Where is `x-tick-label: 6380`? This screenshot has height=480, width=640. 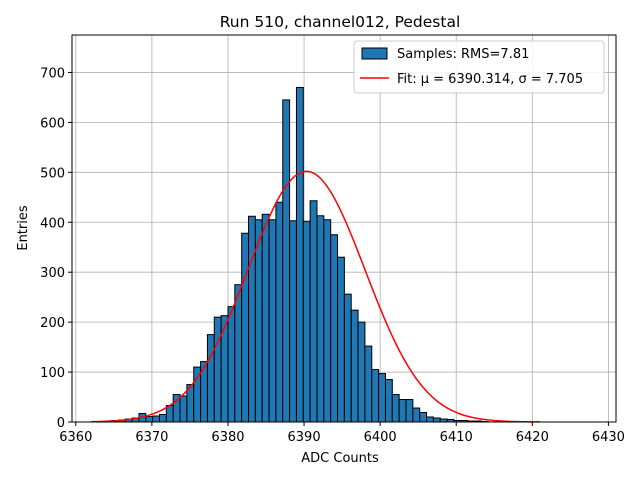 x-tick-label: 6380 is located at coordinates (227, 437).